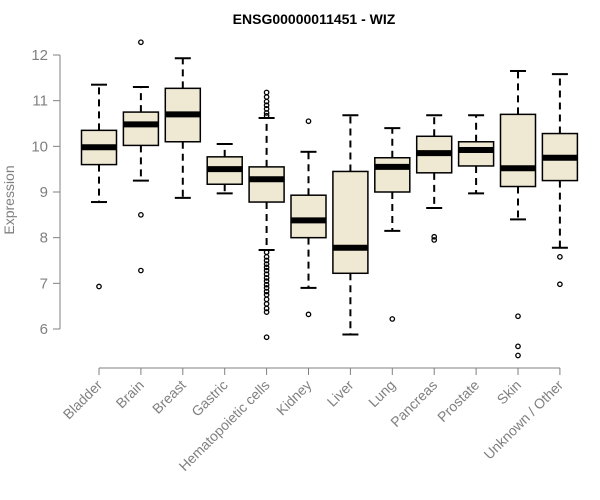 This screenshot has width=600, height=500. I want to click on y-tick-label: 11, so click(40, 101).